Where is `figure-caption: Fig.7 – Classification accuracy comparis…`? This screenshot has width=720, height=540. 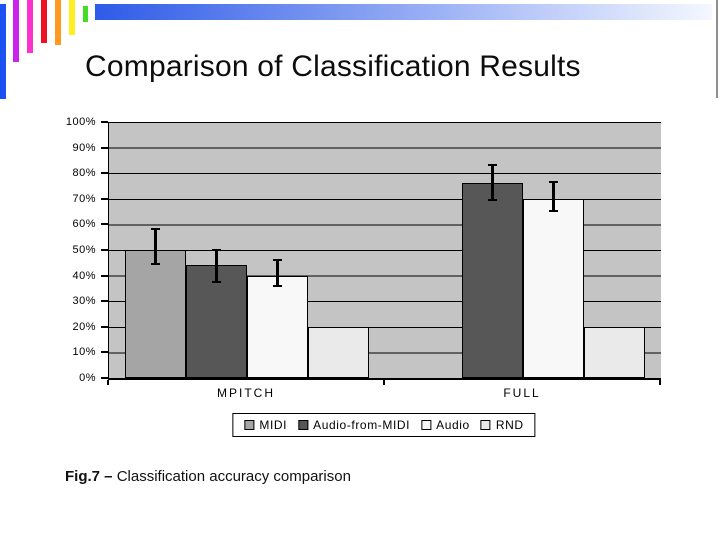 figure-caption: Fig.7 – Classification accuracy comparis… is located at coordinates (208, 476).